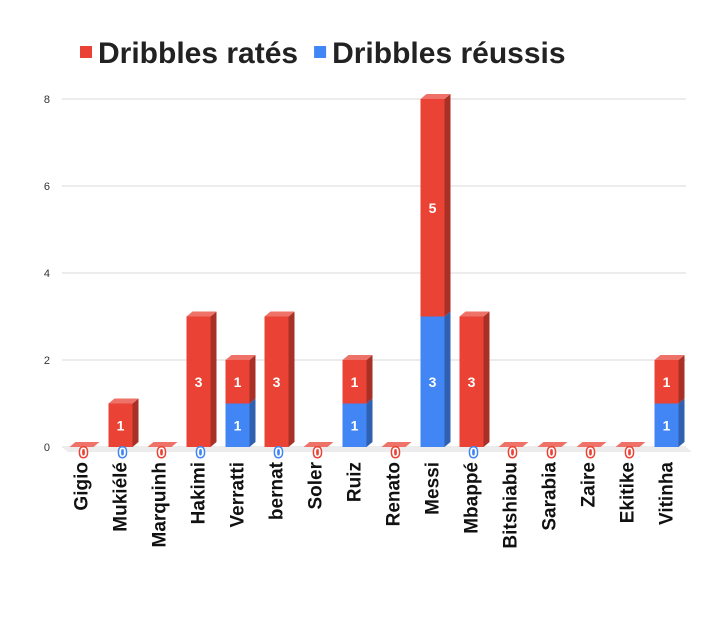 This screenshot has height=623, width=718. Describe the element at coordinates (47, 361) in the screenshot. I see `y-tick-label: 2` at that location.